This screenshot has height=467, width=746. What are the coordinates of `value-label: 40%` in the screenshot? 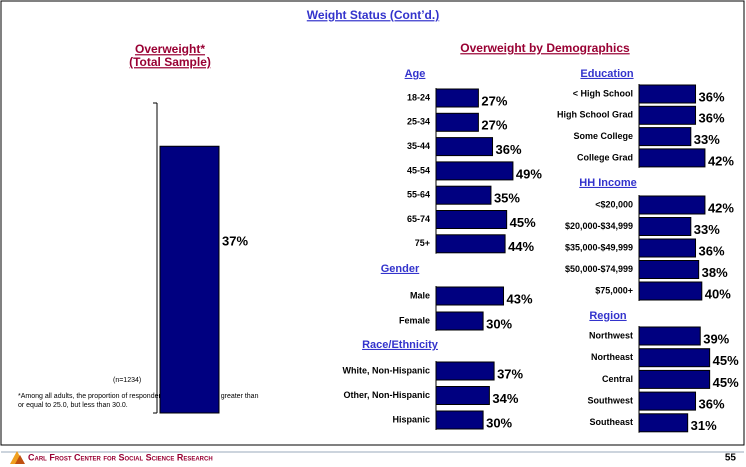 It's located at (718, 293).